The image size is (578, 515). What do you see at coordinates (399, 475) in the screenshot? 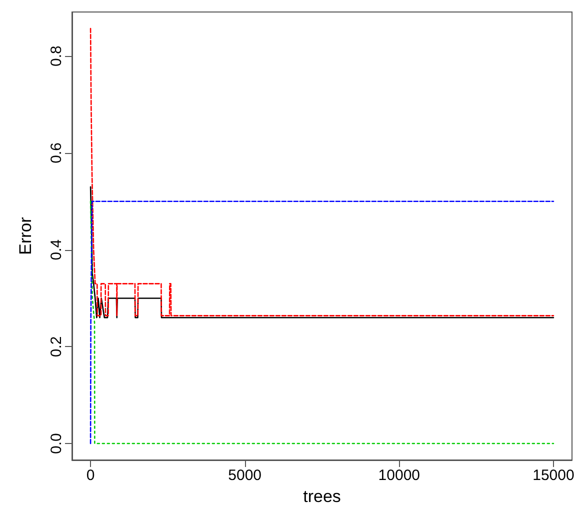
I see `x-tick-label: 10000` at bounding box center [399, 475].